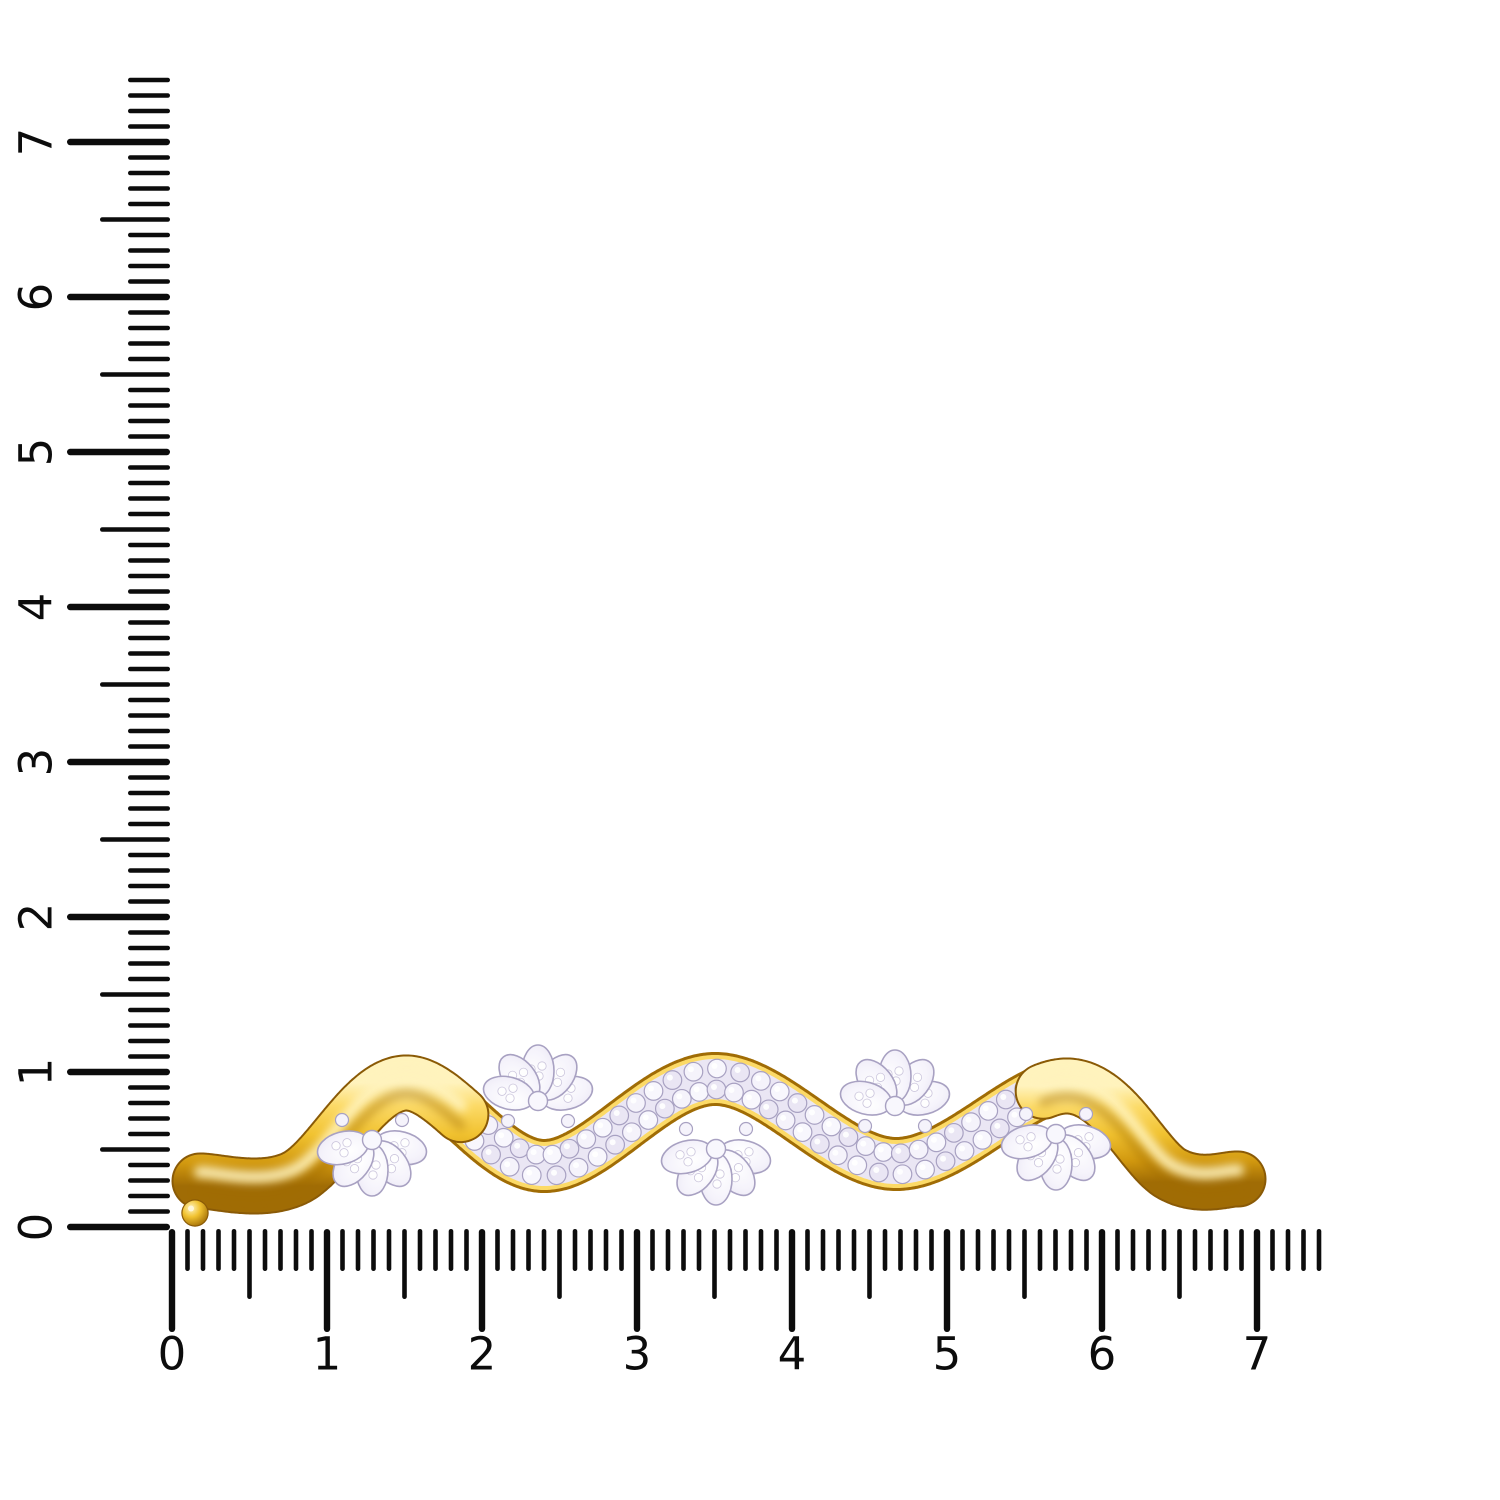 Image resolution: width=1500 pixels, height=1500 pixels. Describe the element at coordinates (36, 142) in the screenshot. I see `ruler-number: 7` at that location.